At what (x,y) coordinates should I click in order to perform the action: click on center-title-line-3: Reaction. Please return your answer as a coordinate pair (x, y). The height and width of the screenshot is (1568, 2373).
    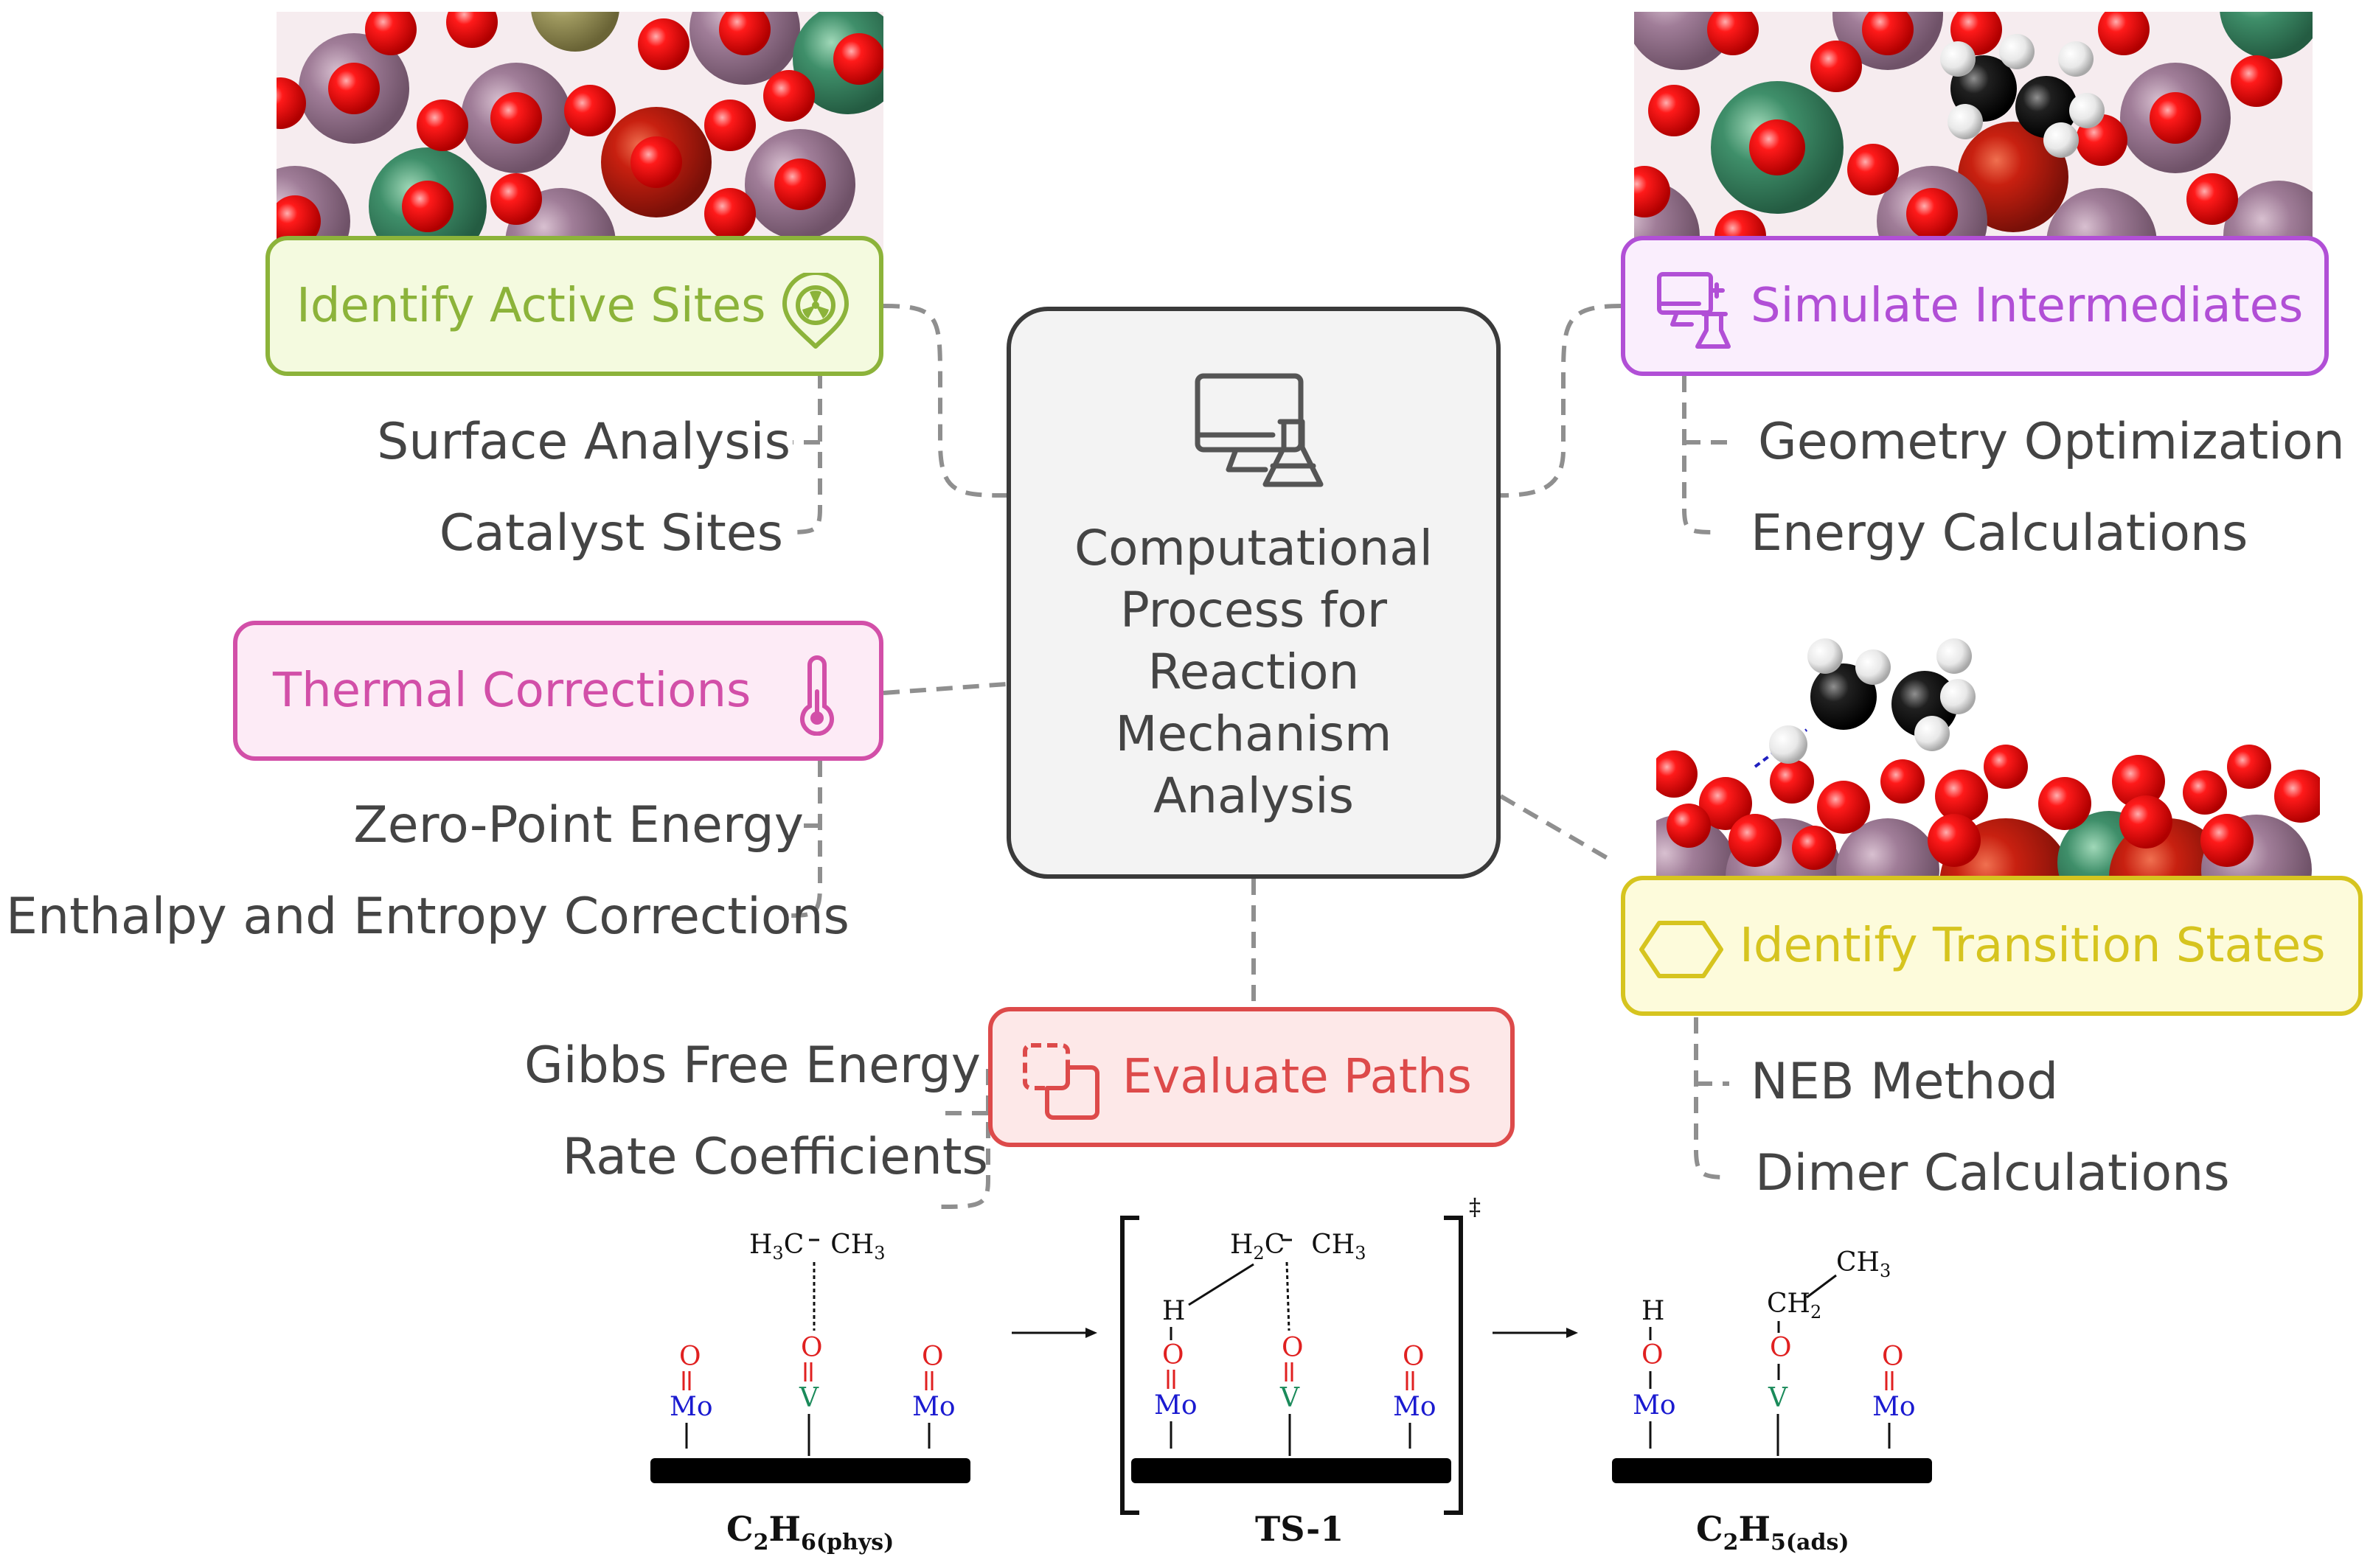
    Looking at the image, I should click on (1253, 672).